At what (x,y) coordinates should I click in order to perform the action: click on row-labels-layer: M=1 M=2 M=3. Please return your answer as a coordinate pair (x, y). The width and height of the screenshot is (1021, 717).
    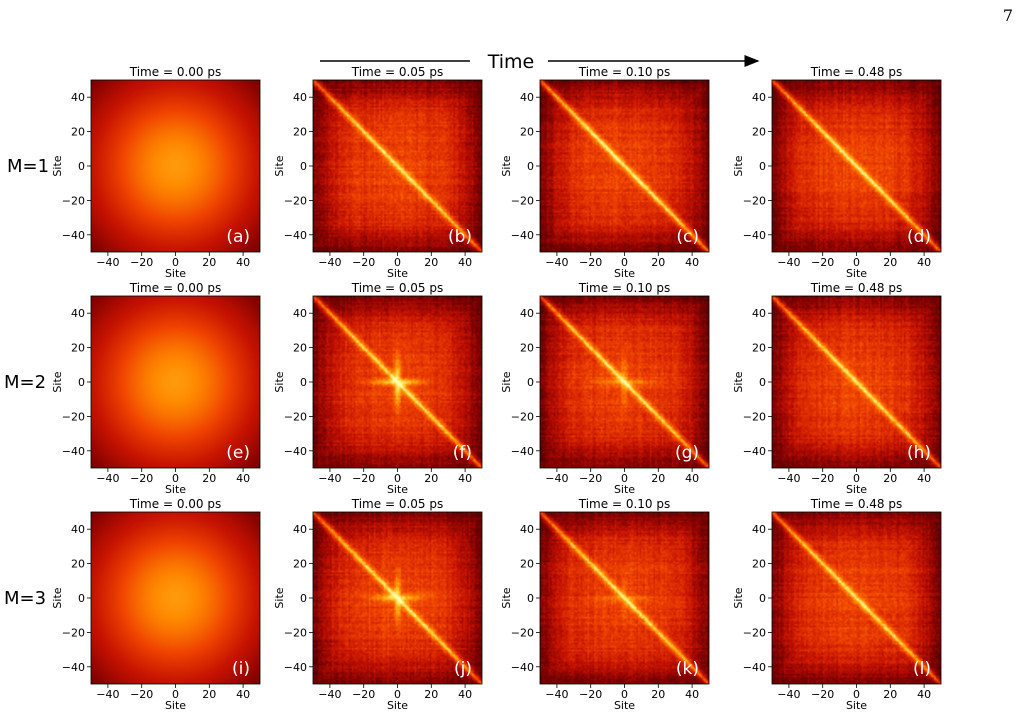
    Looking at the image, I should click on (26, 382).